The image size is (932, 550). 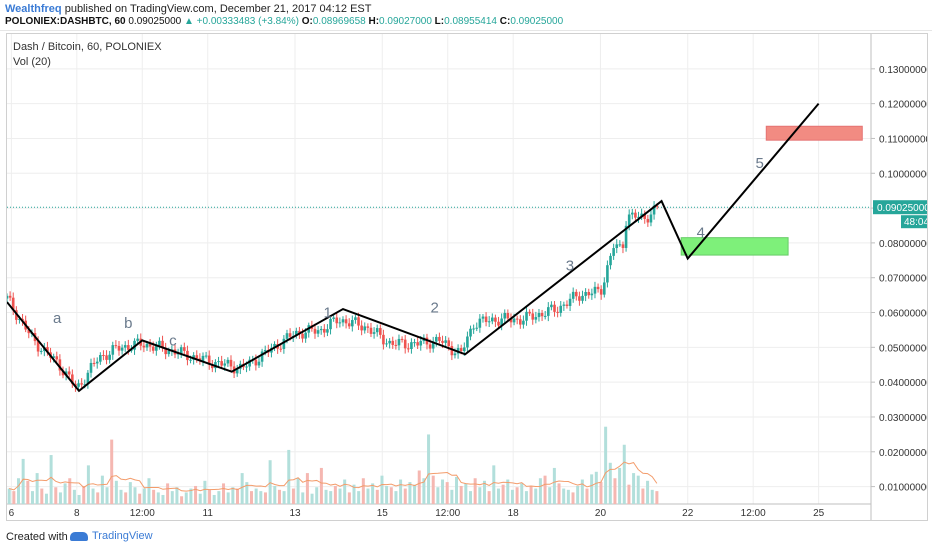 What do you see at coordinates (760, 163) in the screenshot?
I see `wave-label-5: 5` at bounding box center [760, 163].